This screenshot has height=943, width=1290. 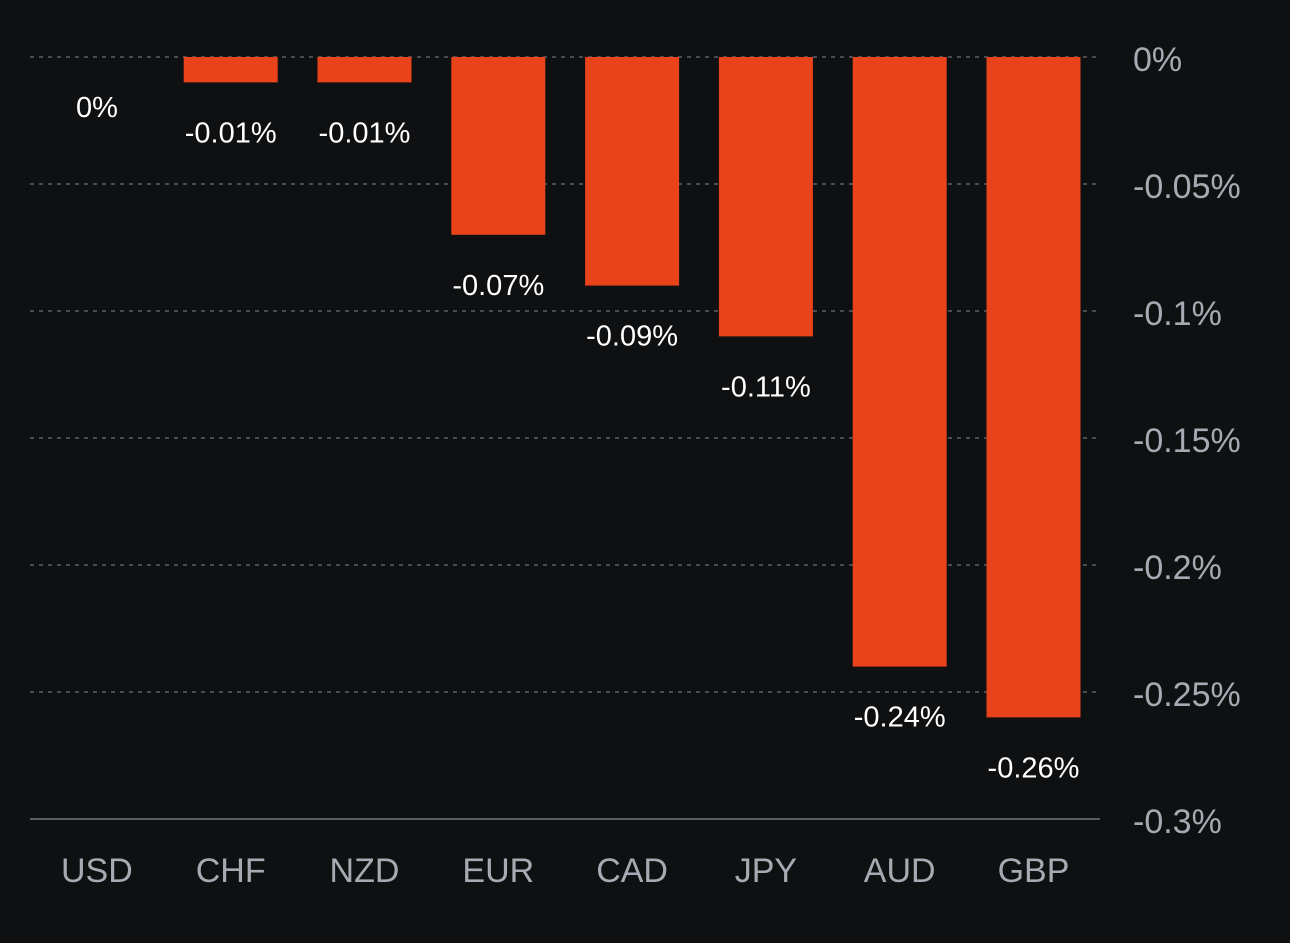 I want to click on x-tick-label: CHF, so click(x=231, y=871).